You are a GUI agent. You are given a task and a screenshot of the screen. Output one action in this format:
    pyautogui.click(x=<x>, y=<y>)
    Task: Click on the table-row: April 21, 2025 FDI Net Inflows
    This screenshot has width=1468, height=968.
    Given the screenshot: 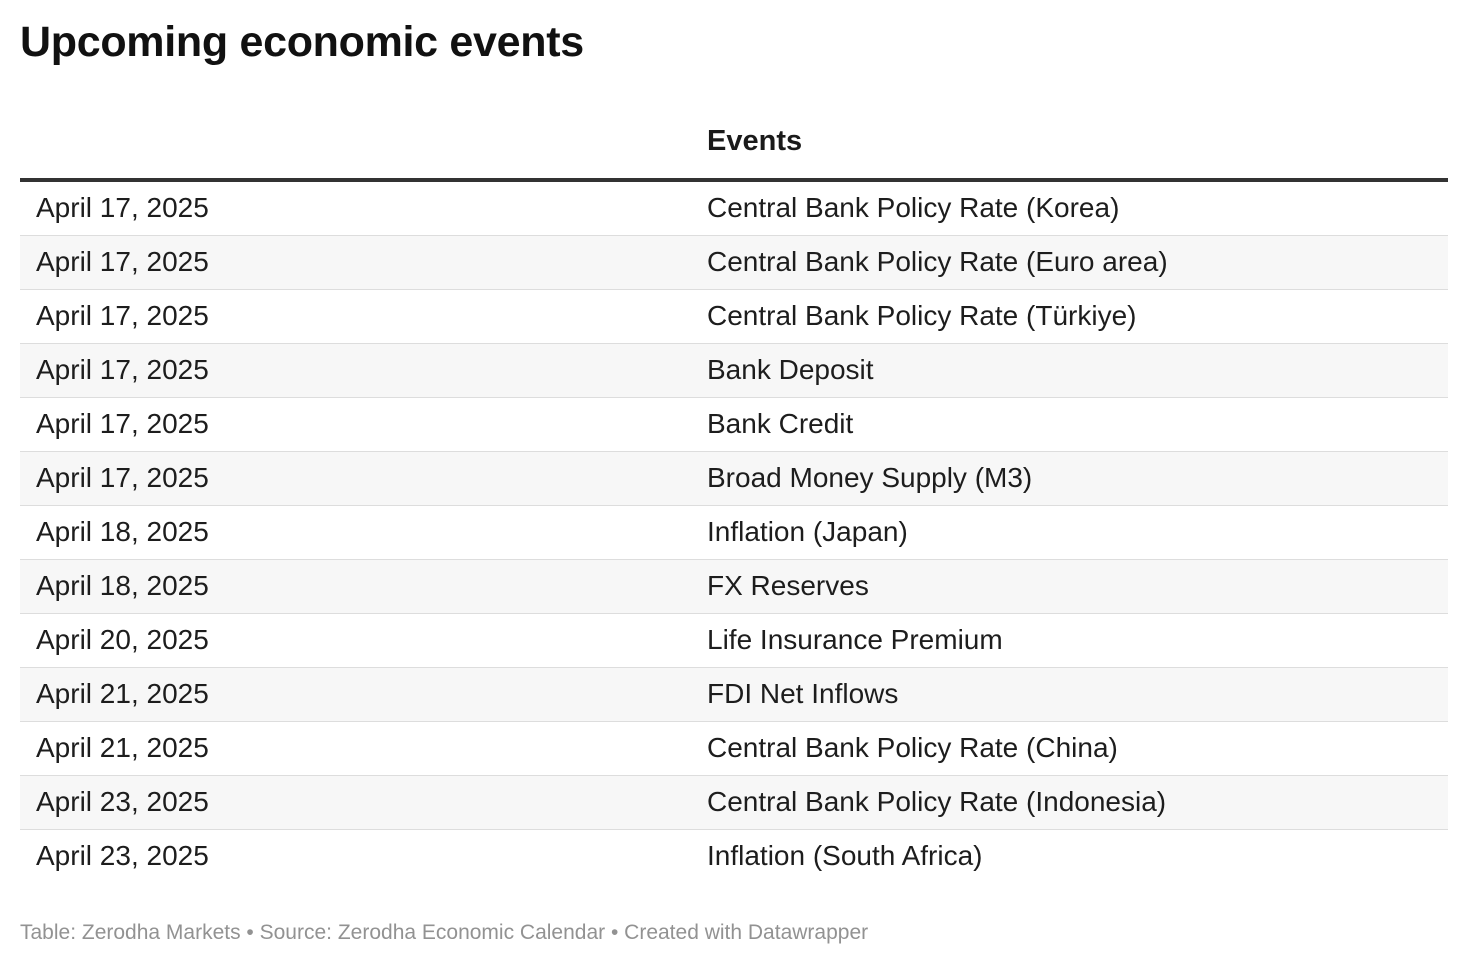 What is the action you would take?
    pyautogui.click(x=734, y=695)
    